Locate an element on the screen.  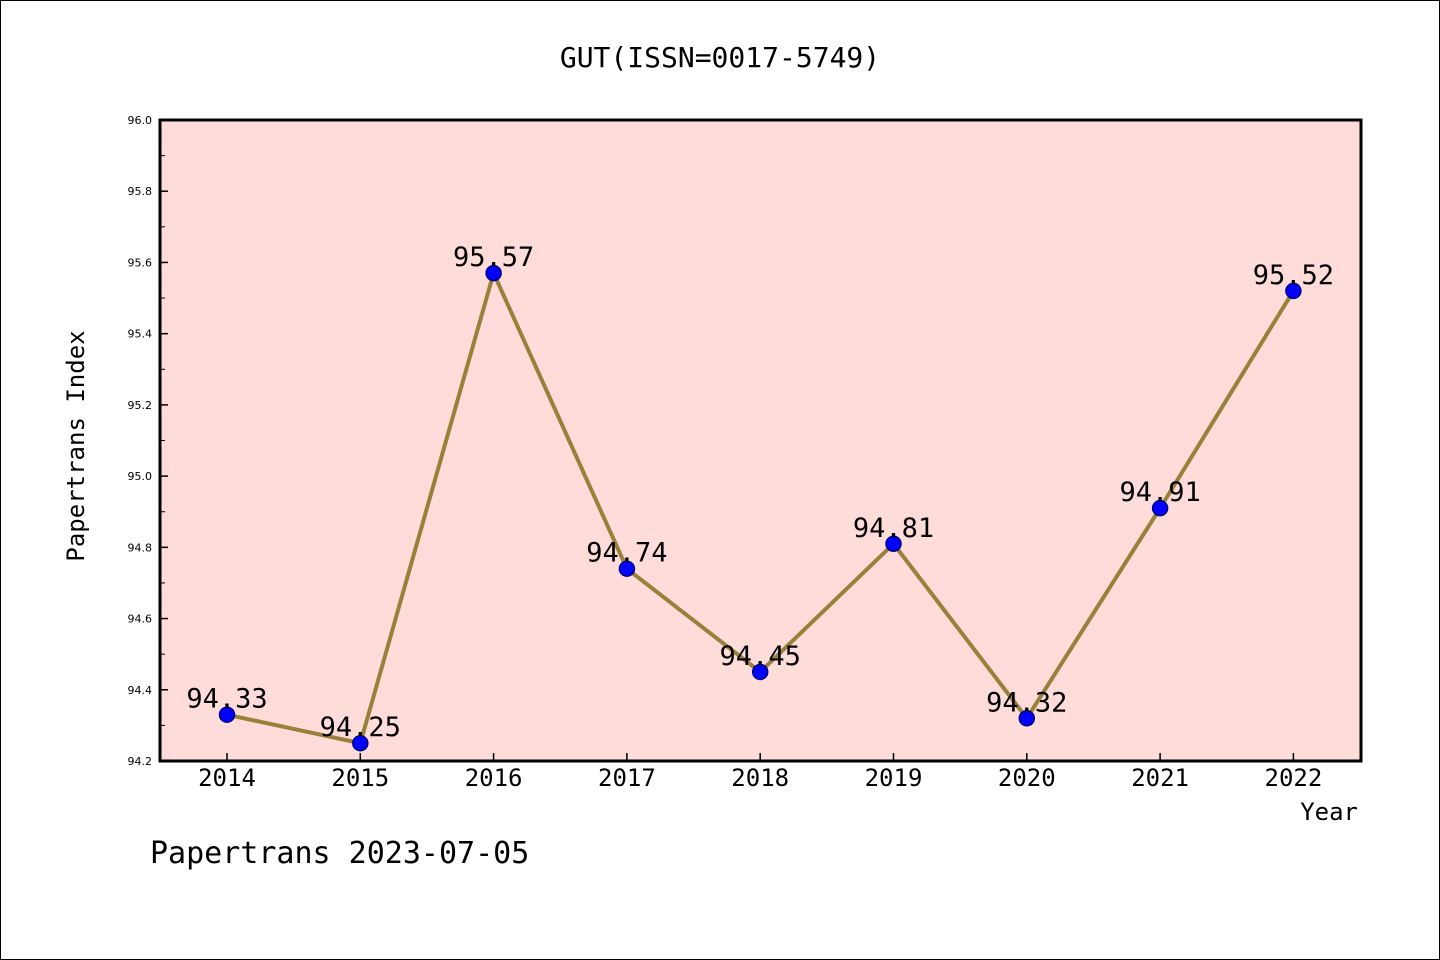
data-label: 94.91 is located at coordinates (1159, 492).